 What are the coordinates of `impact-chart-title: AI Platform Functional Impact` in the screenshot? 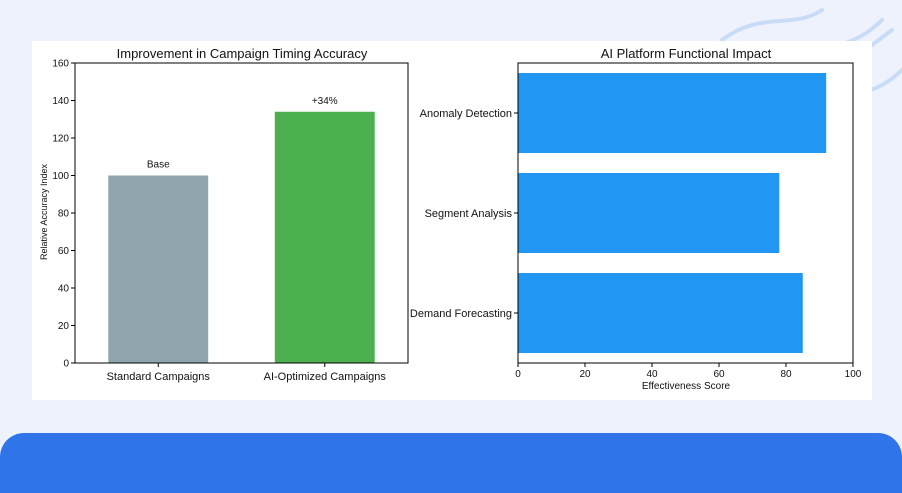 It's located at (686, 53).